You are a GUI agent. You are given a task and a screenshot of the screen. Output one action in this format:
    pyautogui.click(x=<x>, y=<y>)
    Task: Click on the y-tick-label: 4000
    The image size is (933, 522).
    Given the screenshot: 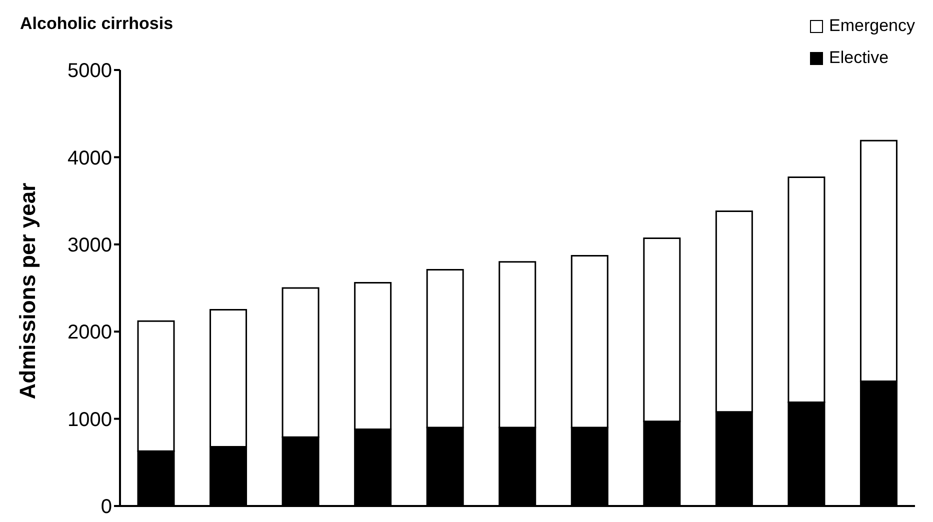 What is the action you would take?
    pyautogui.click(x=90, y=158)
    